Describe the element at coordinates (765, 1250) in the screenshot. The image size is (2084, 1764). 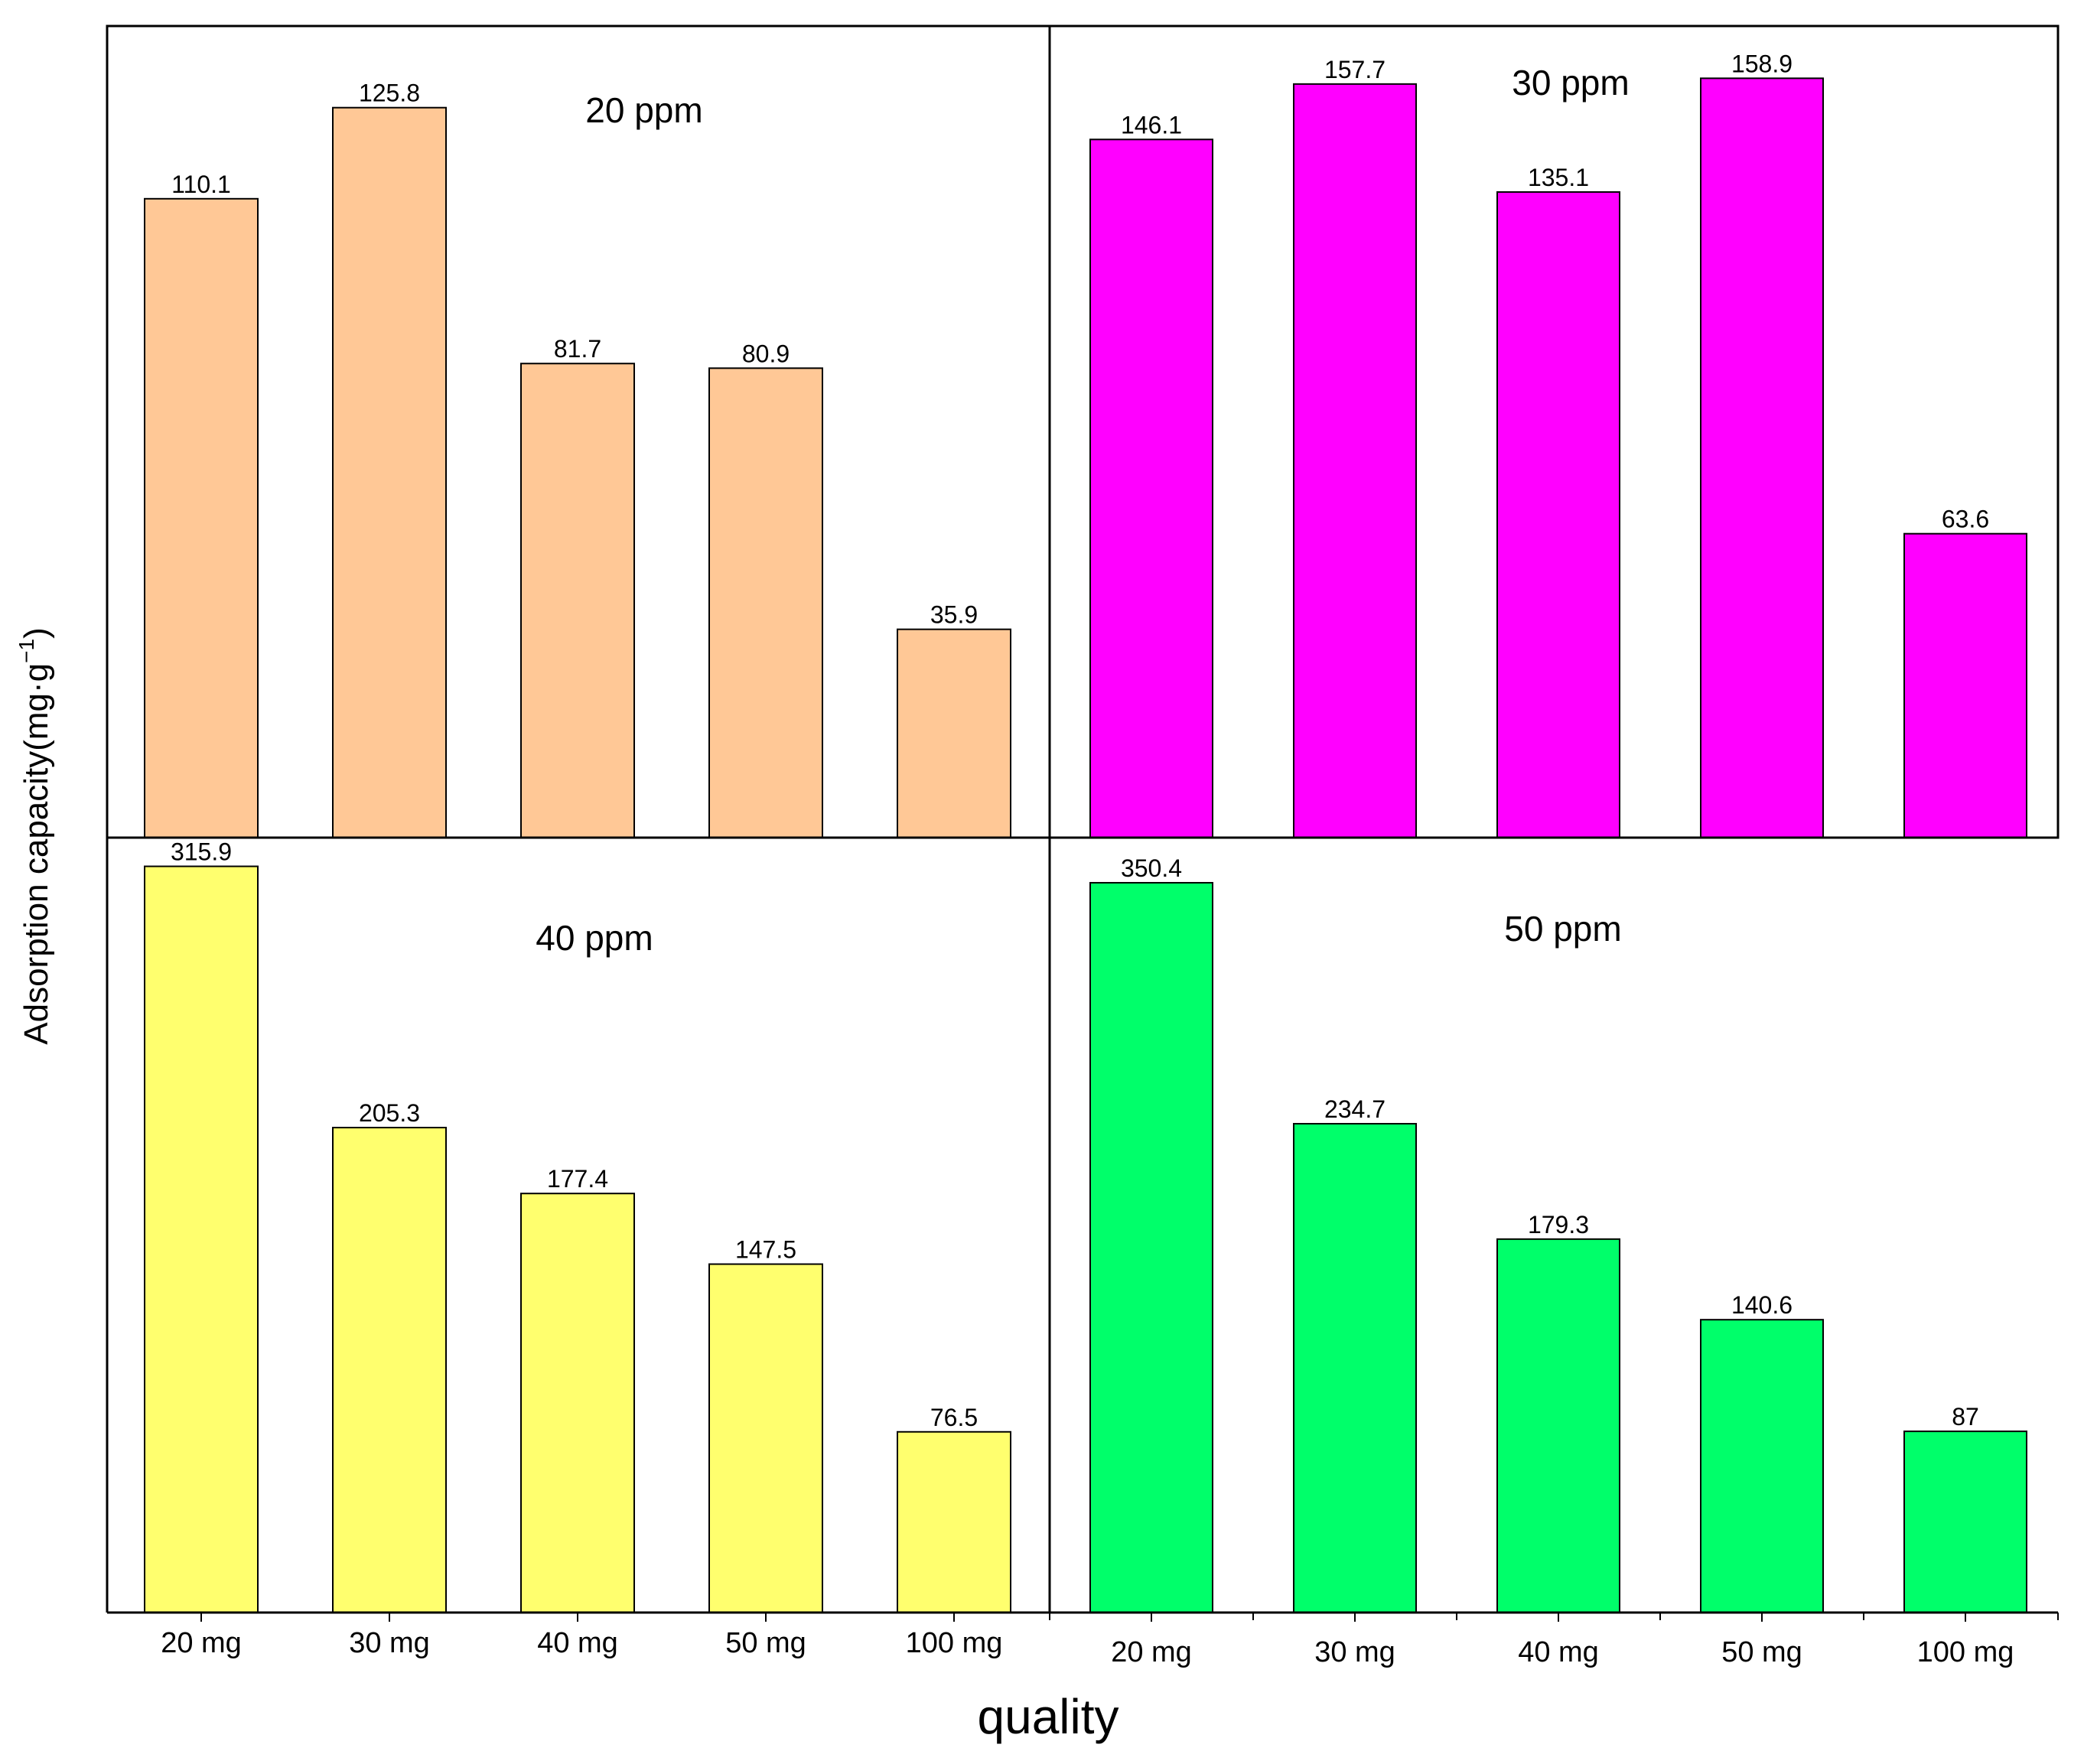
I see `bar-value-label: 147.5` at that location.